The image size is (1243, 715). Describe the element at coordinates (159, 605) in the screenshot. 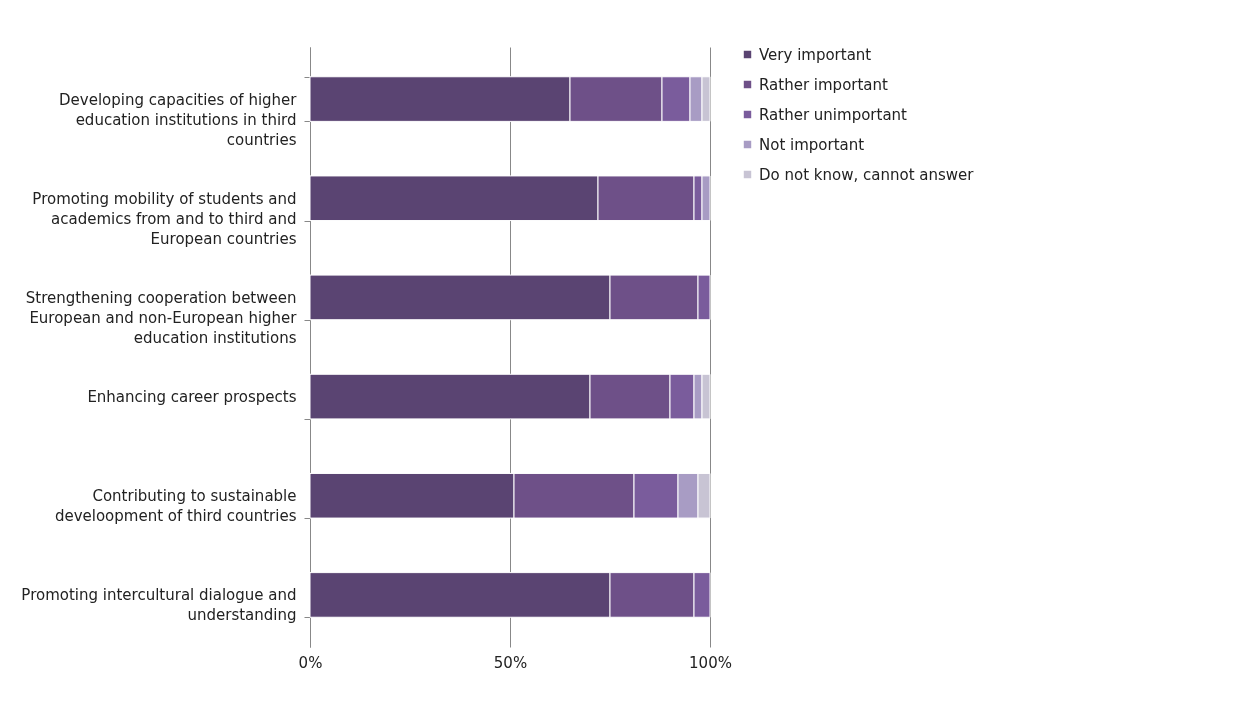

I see `y-tick-label: Promoting intercultural dialogue and understanding` at that location.